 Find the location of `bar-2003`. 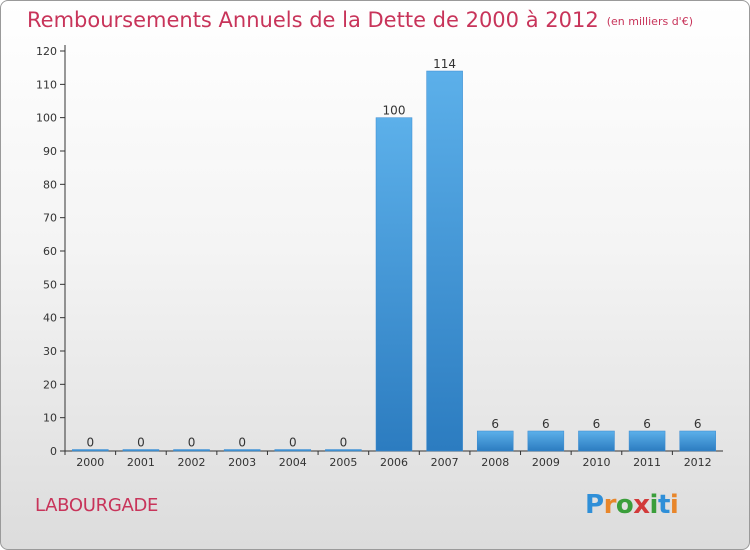

bar-2003 is located at coordinates (242, 450).